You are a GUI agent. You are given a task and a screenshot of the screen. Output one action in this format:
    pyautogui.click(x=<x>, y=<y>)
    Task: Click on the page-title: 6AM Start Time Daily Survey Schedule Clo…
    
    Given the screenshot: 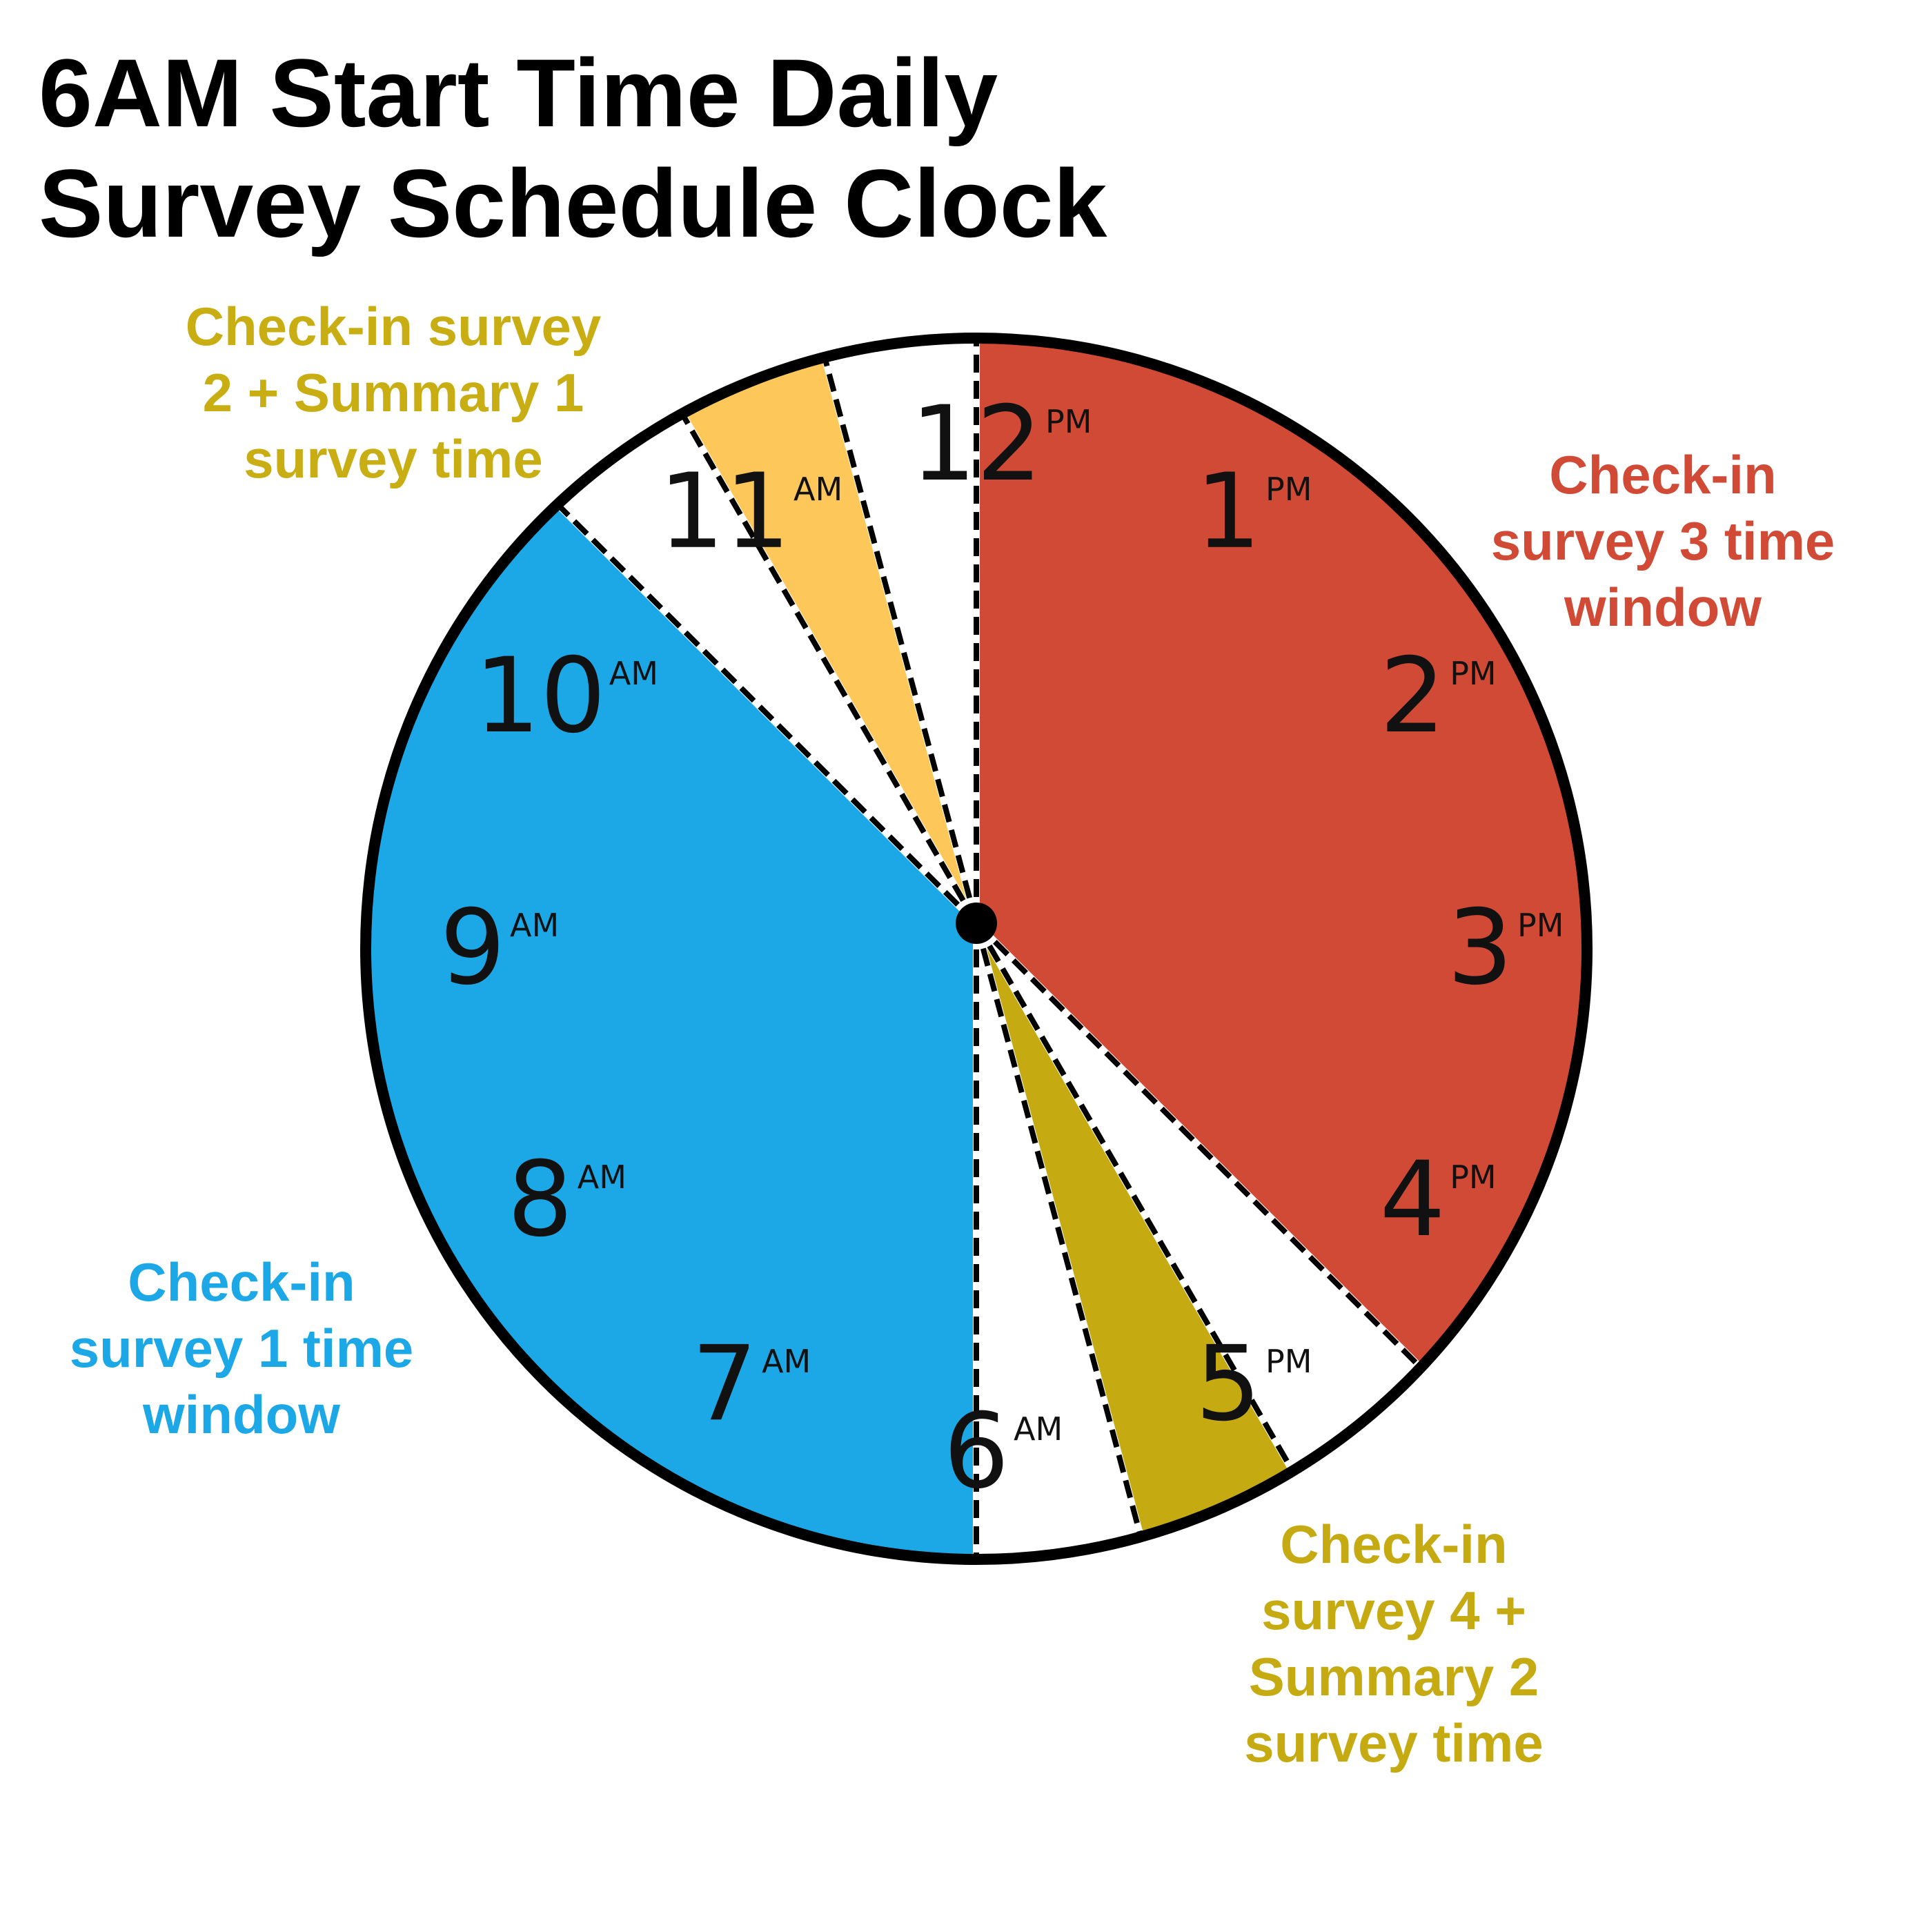 What is the action you would take?
    pyautogui.click(x=573, y=148)
    